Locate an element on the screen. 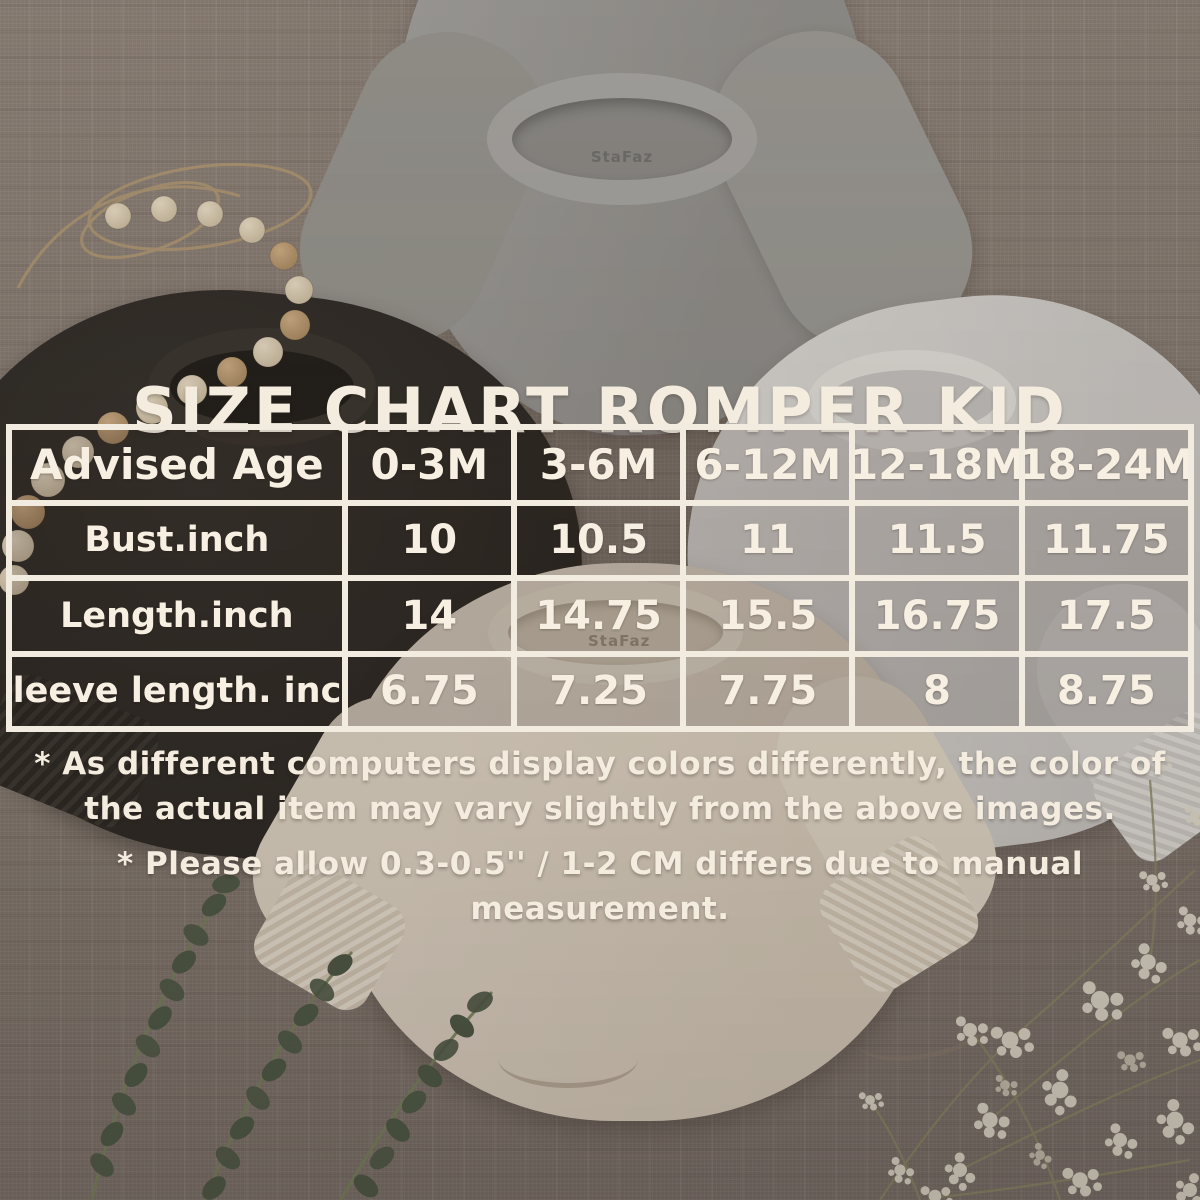 The image size is (1200, 1200). table-row-label: Sleeve length. inch is located at coordinates (177, 691).